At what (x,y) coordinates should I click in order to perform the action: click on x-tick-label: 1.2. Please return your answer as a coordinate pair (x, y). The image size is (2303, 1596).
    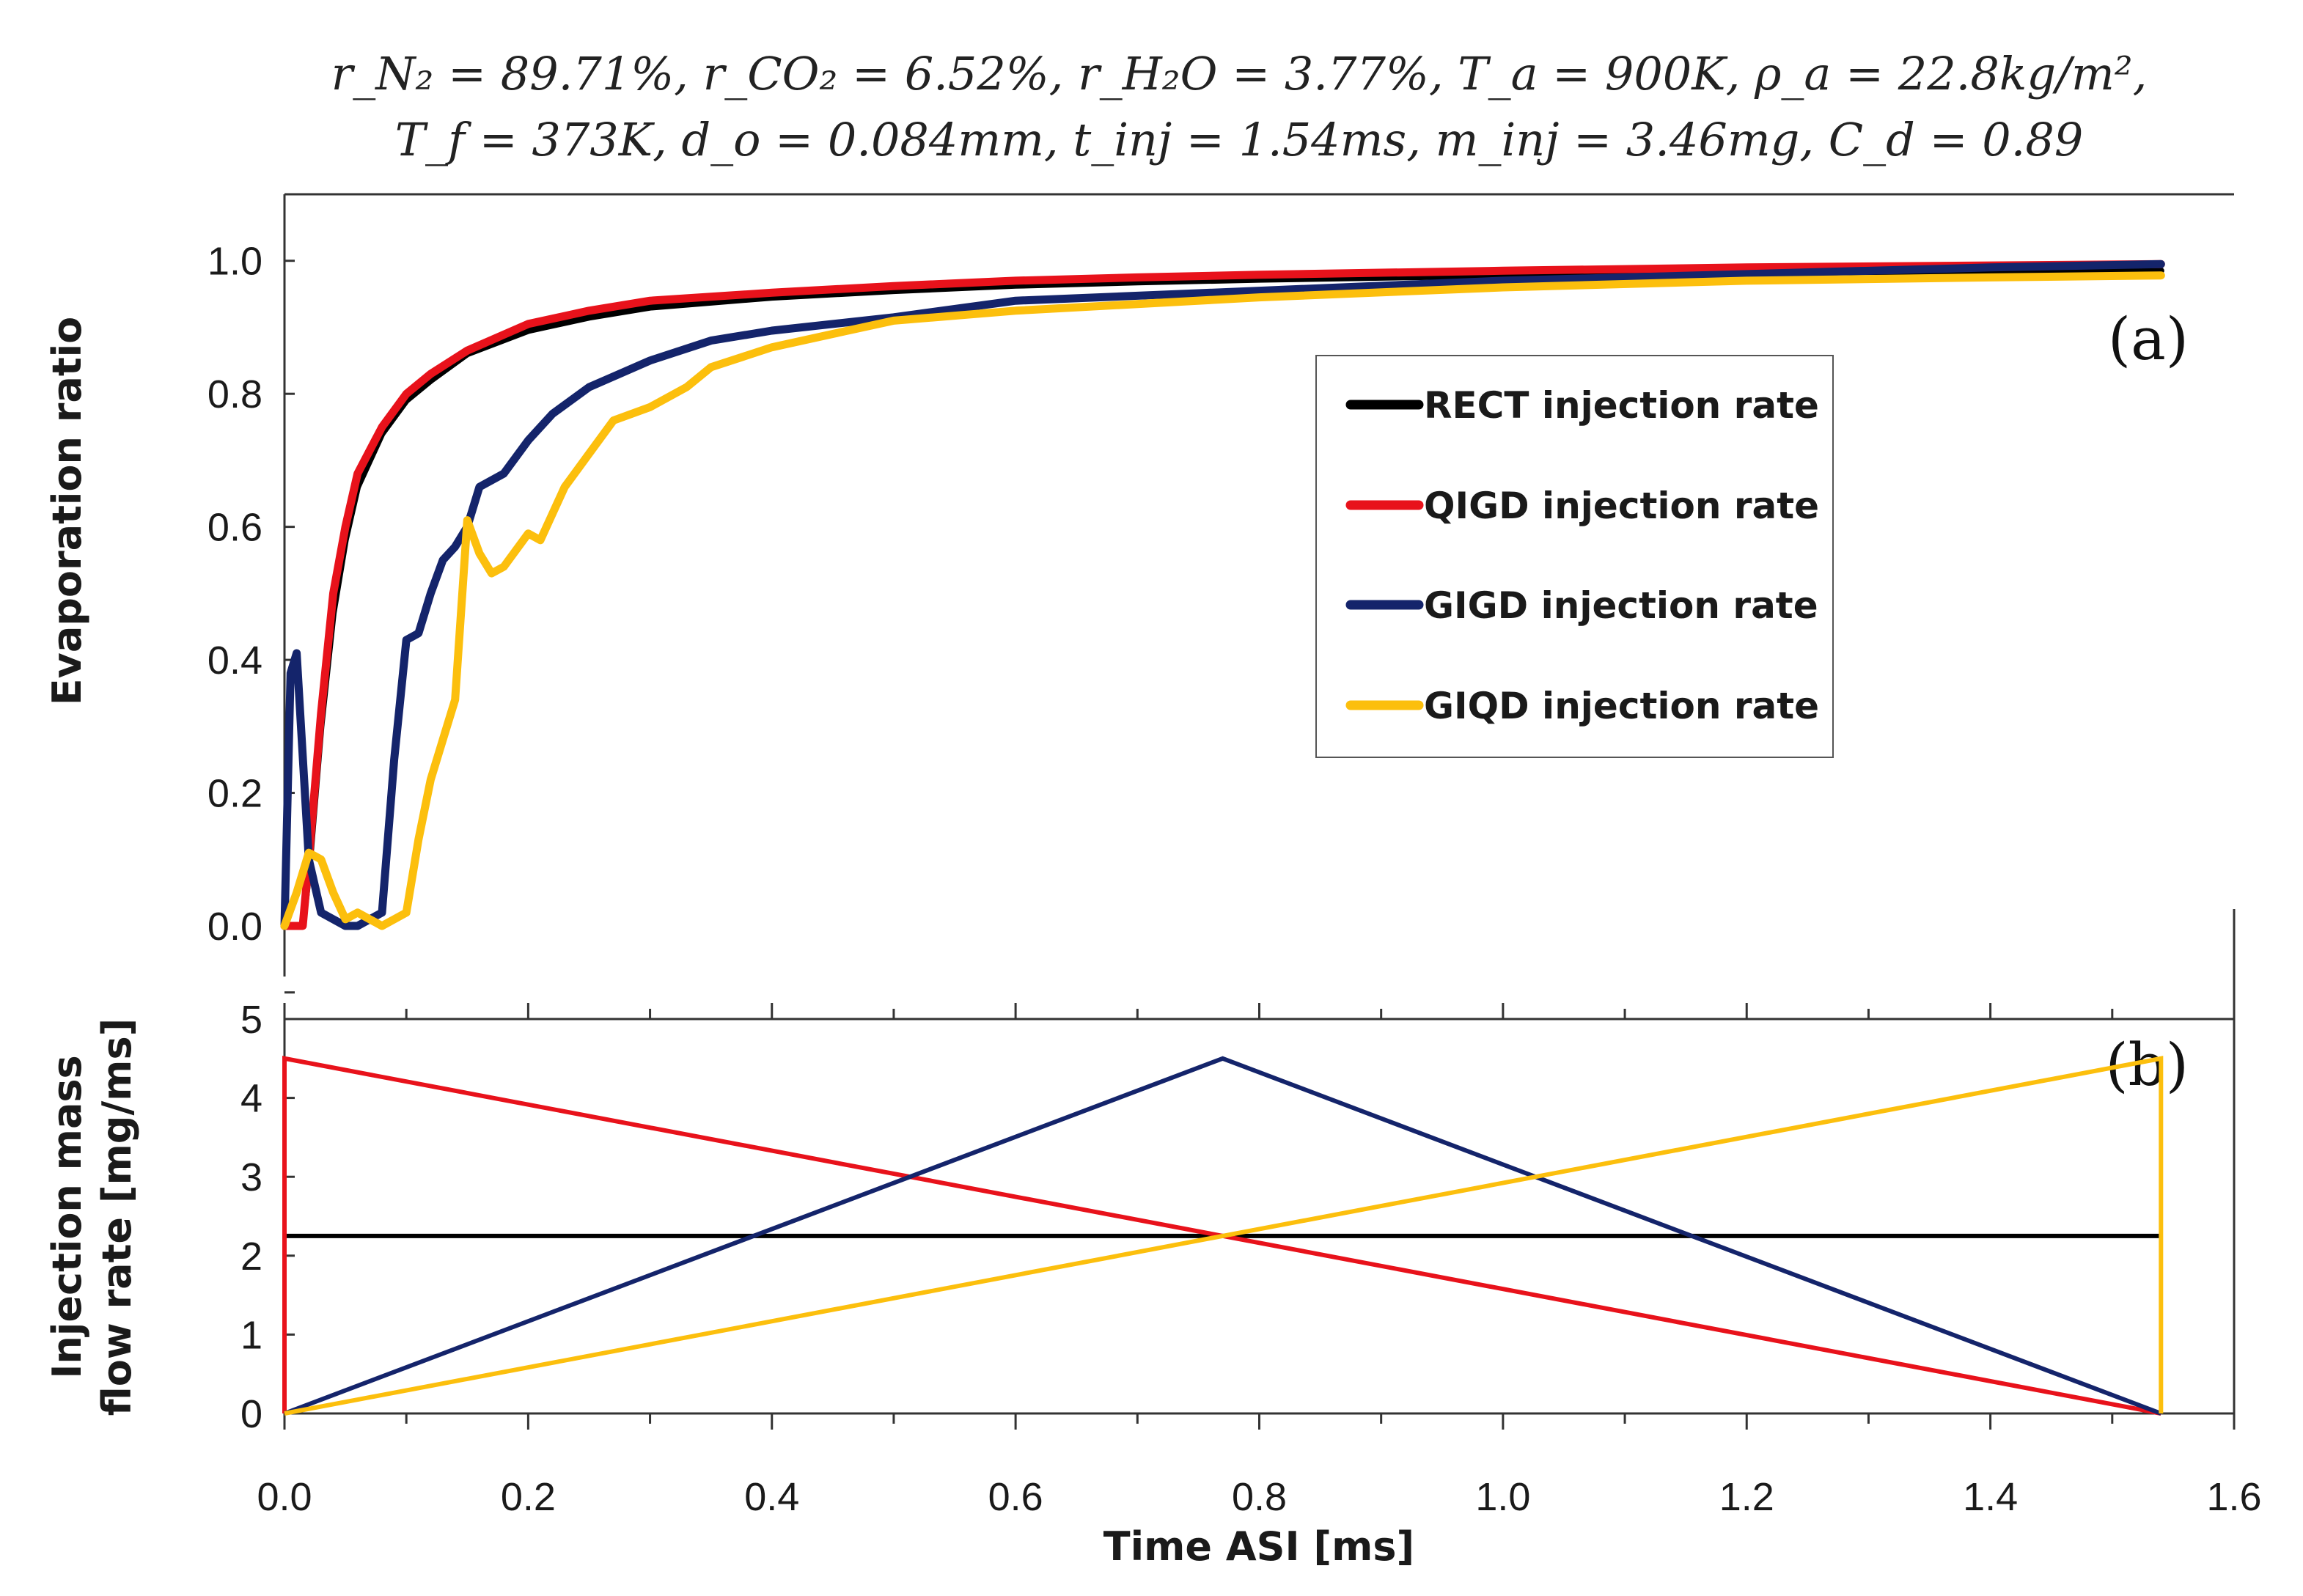
    Looking at the image, I should click on (1746, 1497).